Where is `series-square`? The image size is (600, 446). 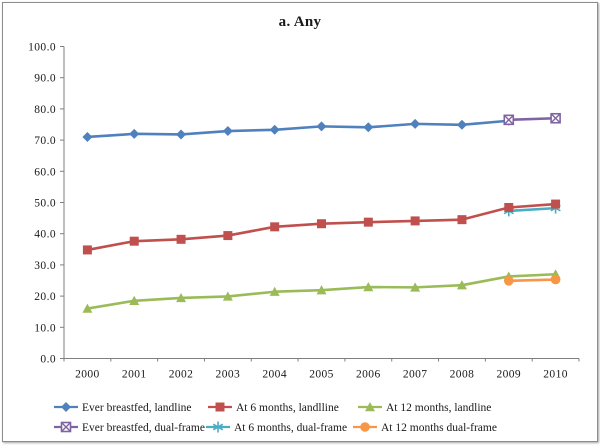 series-square is located at coordinates (321, 227).